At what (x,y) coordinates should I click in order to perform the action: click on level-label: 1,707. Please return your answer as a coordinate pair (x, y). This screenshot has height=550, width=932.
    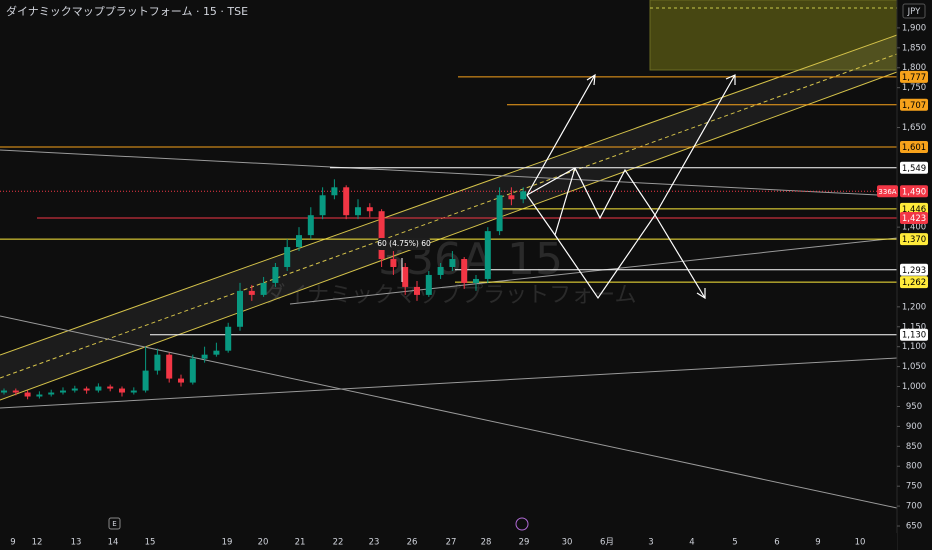
    Looking at the image, I should click on (914, 106).